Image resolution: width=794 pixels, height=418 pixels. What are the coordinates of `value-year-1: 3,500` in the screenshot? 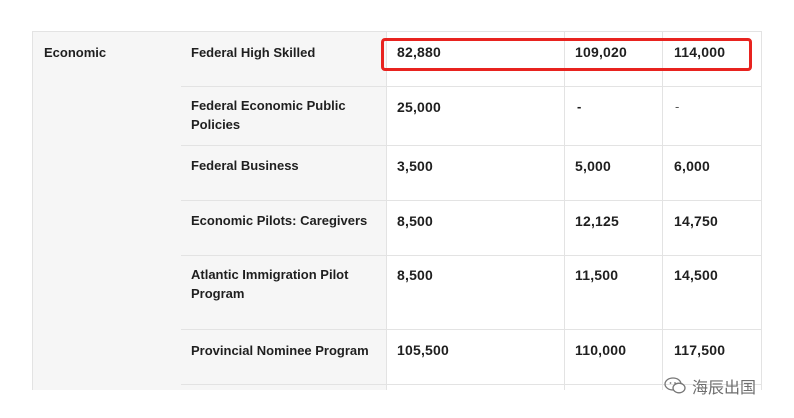 It's located at (415, 166).